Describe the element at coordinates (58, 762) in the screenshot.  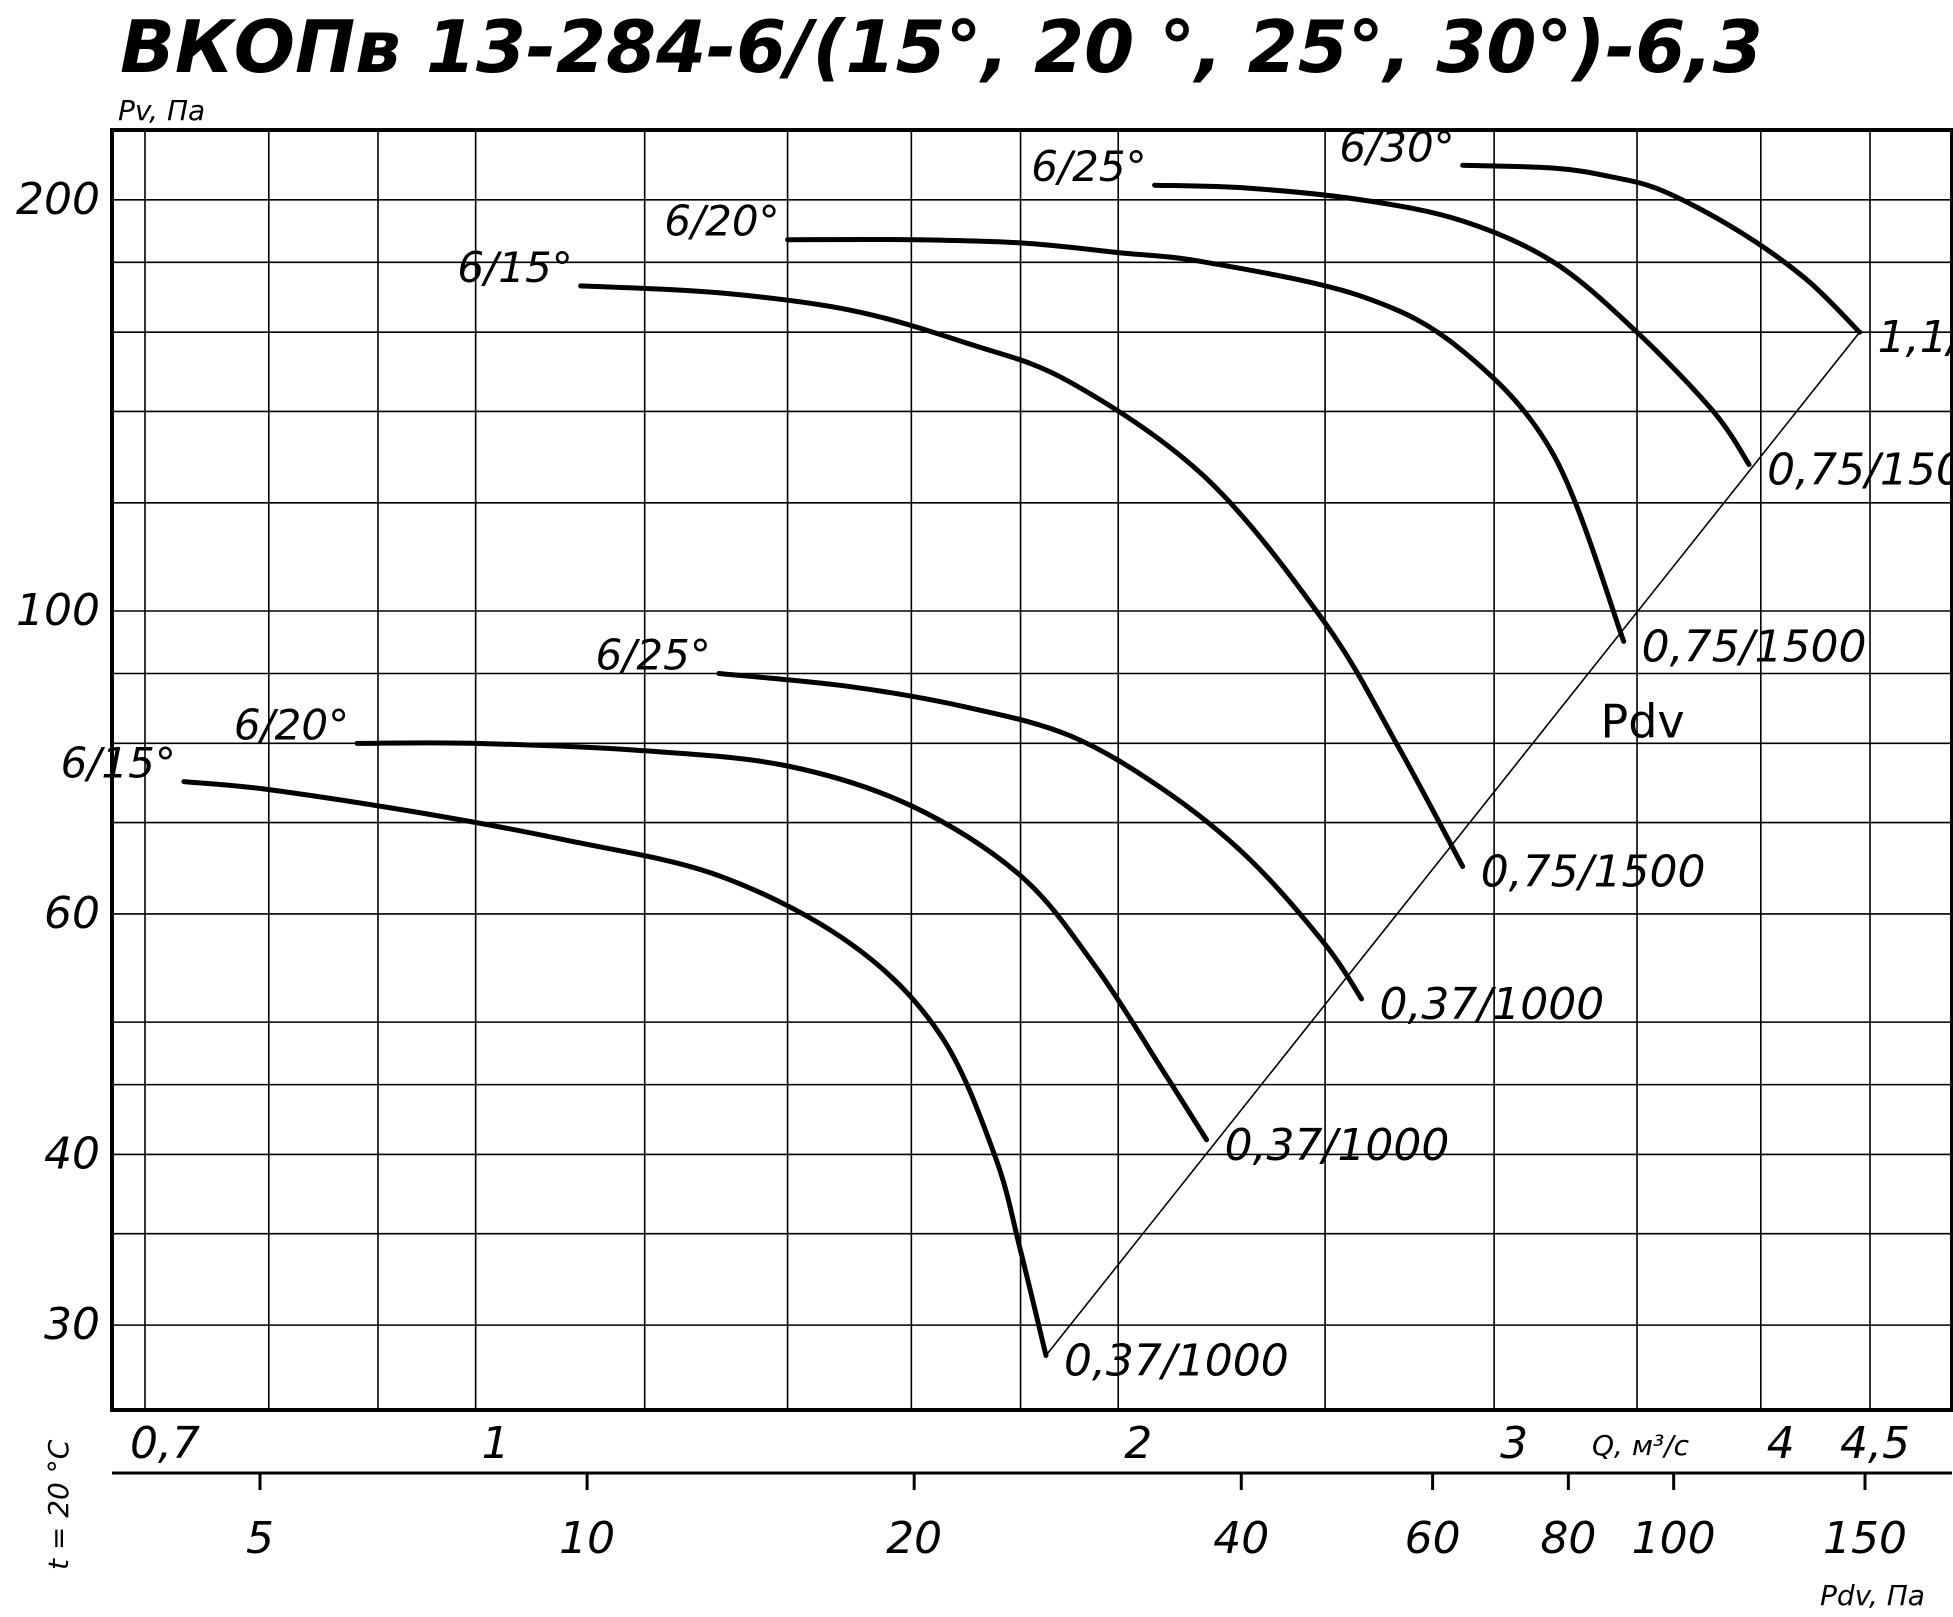
I see `y-tick-labels: 30 40 60 100 200` at that location.